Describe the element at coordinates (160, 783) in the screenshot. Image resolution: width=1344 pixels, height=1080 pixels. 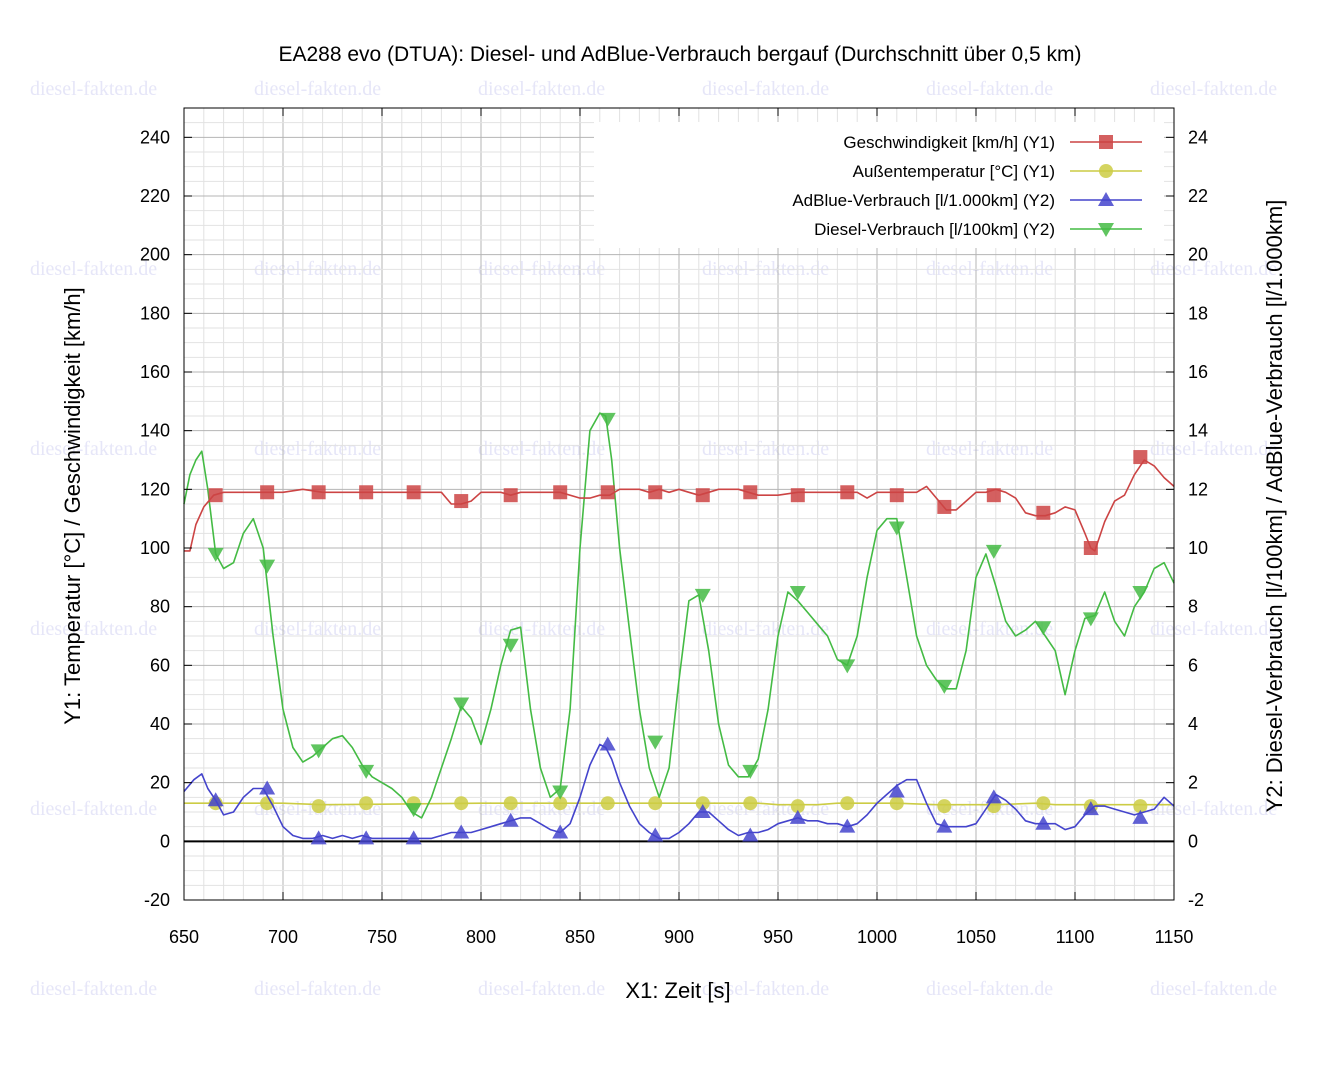
I see `y1-tick-label: 20` at that location.